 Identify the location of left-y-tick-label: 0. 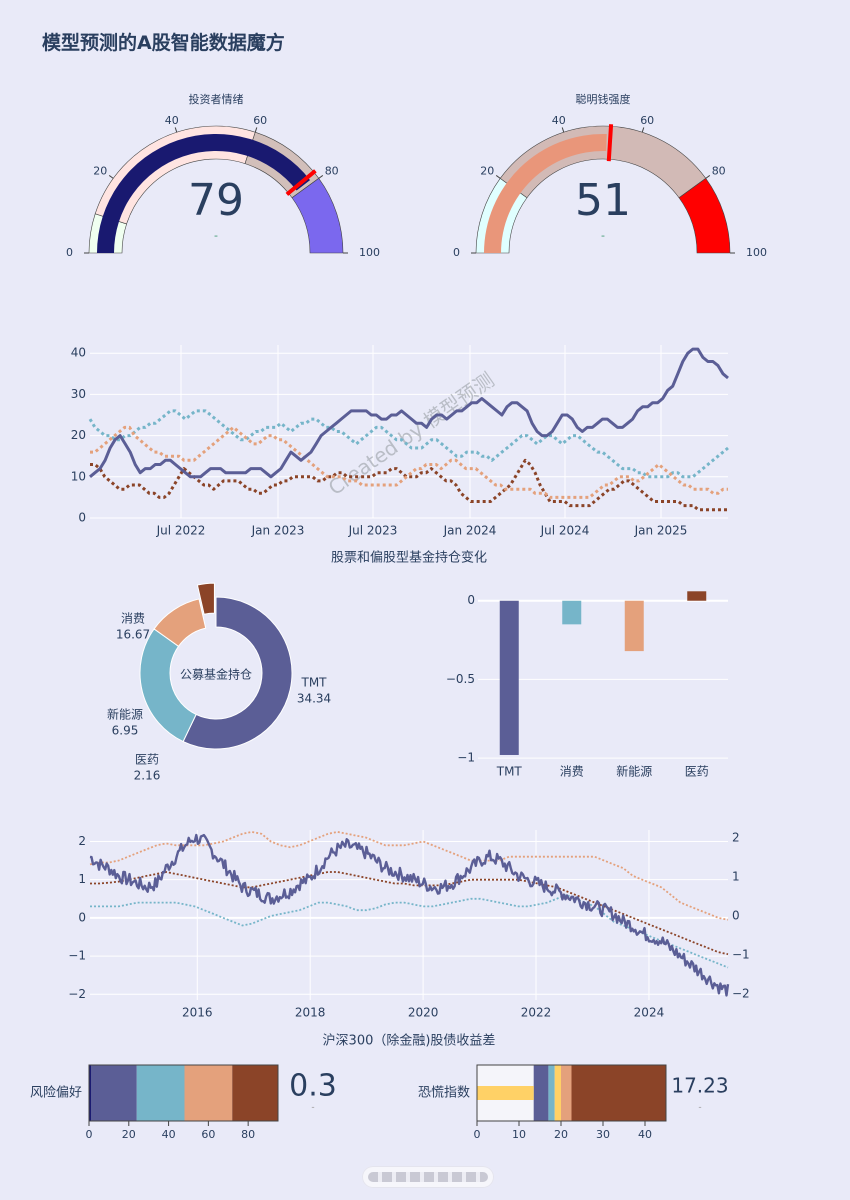
(82, 917).